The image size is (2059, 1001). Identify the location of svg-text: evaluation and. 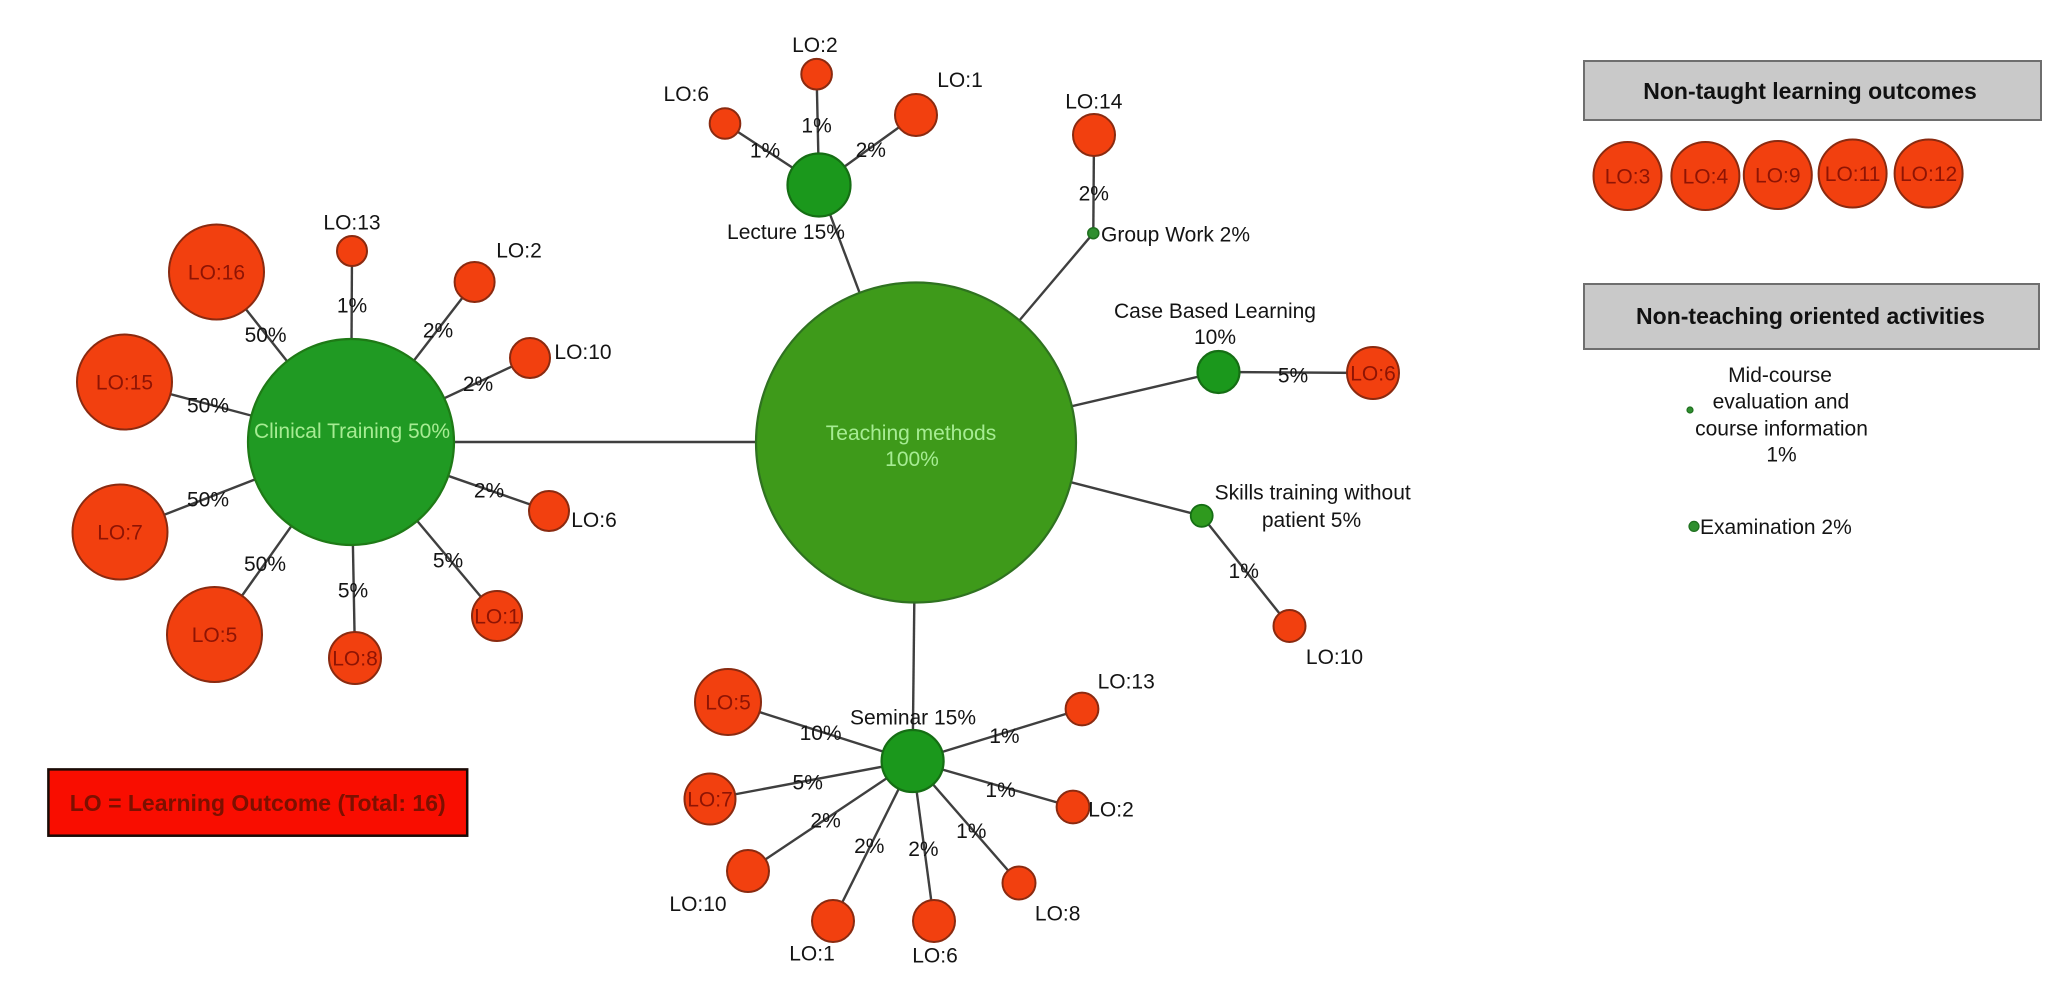
(1781, 401).